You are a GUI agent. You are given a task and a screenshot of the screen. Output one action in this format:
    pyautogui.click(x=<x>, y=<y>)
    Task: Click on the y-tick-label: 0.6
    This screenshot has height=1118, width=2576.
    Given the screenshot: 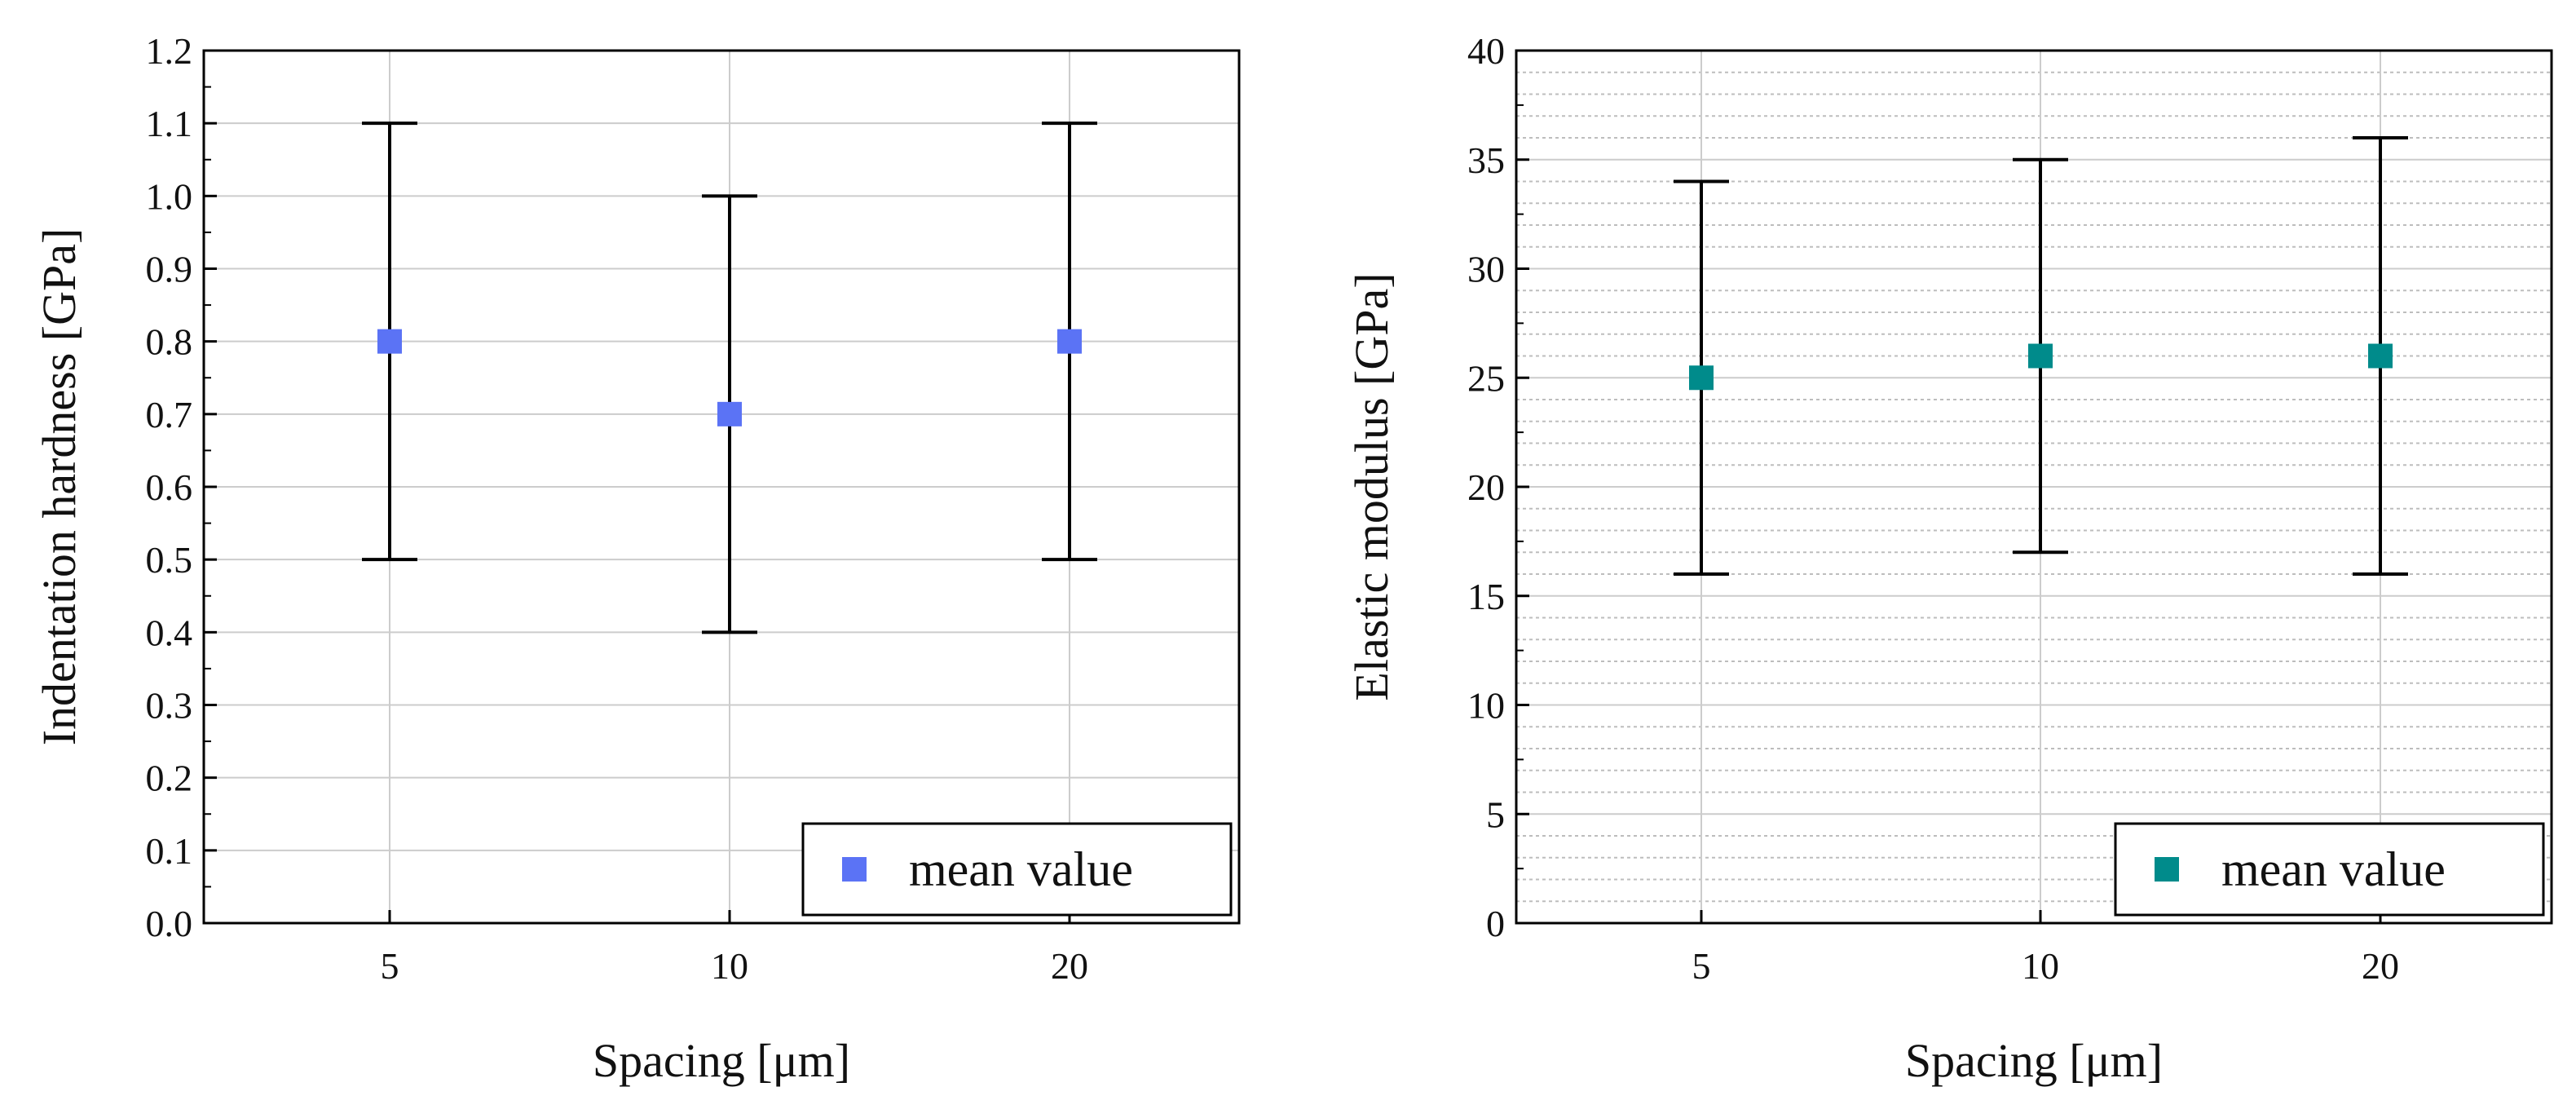 What is the action you would take?
    pyautogui.click(x=169, y=487)
    